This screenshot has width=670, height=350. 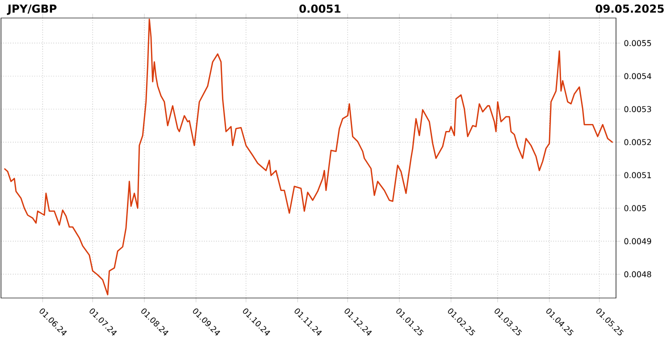 What do you see at coordinates (31, 9) in the screenshot?
I see `chart-title: JPY/GBP` at bounding box center [31, 9].